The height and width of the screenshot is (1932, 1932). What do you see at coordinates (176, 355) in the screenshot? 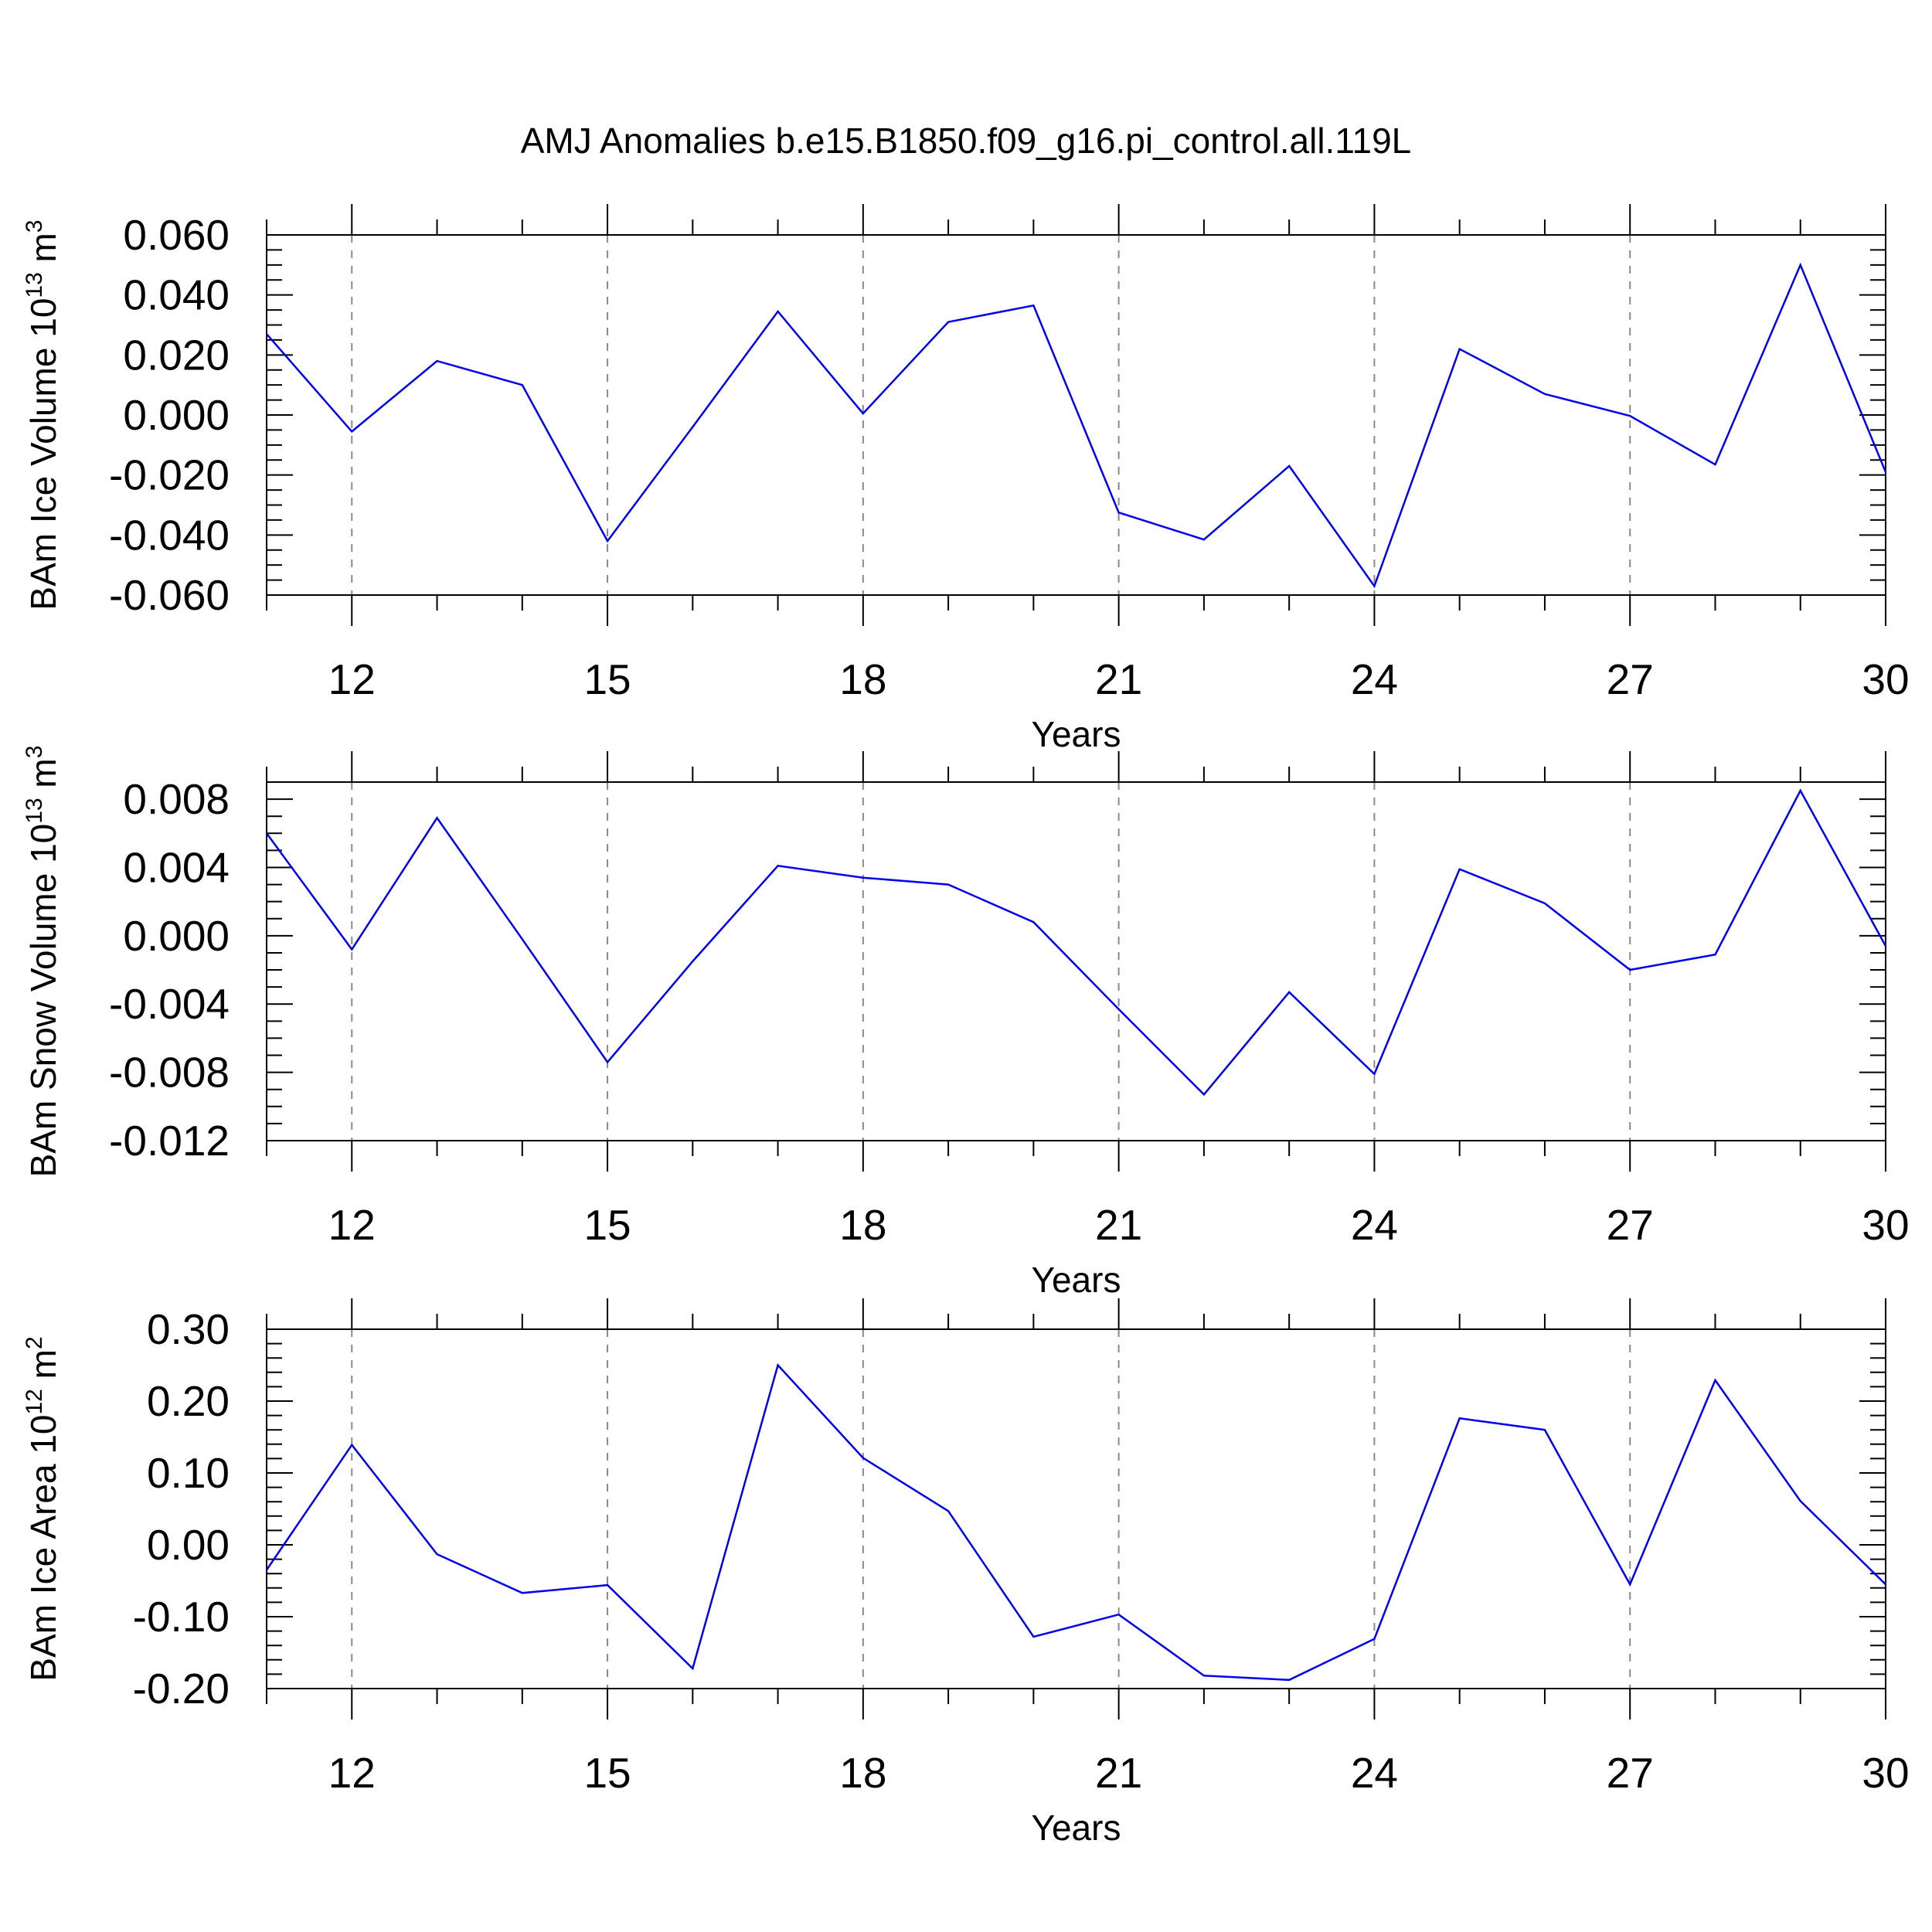
I see `y-tick-label: 0.020` at bounding box center [176, 355].